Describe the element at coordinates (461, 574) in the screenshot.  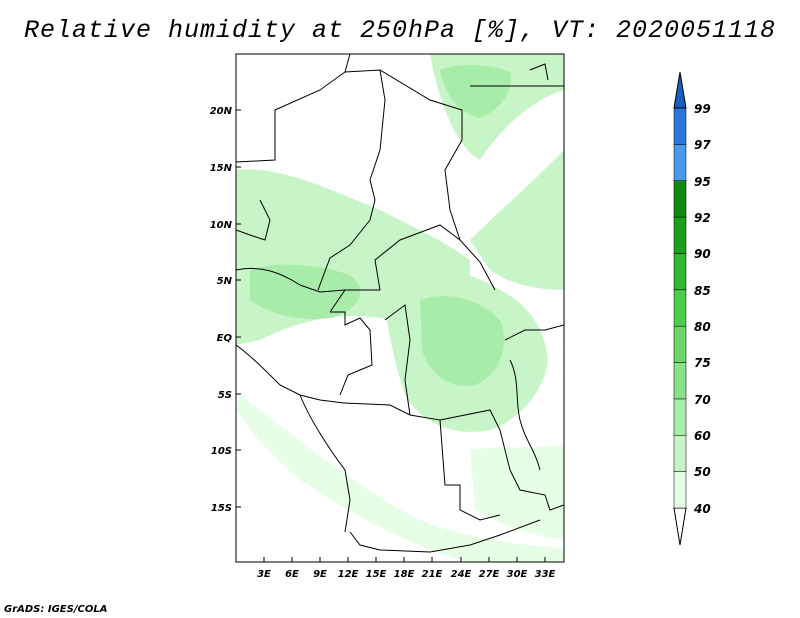
I see `lon-tick-label: 24E` at that location.